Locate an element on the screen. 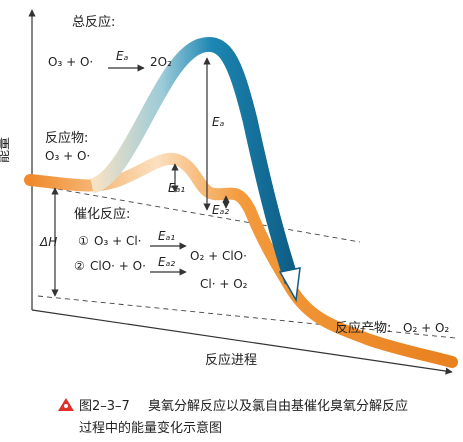  catalysis-title: 催化反应: is located at coordinates (102, 214).